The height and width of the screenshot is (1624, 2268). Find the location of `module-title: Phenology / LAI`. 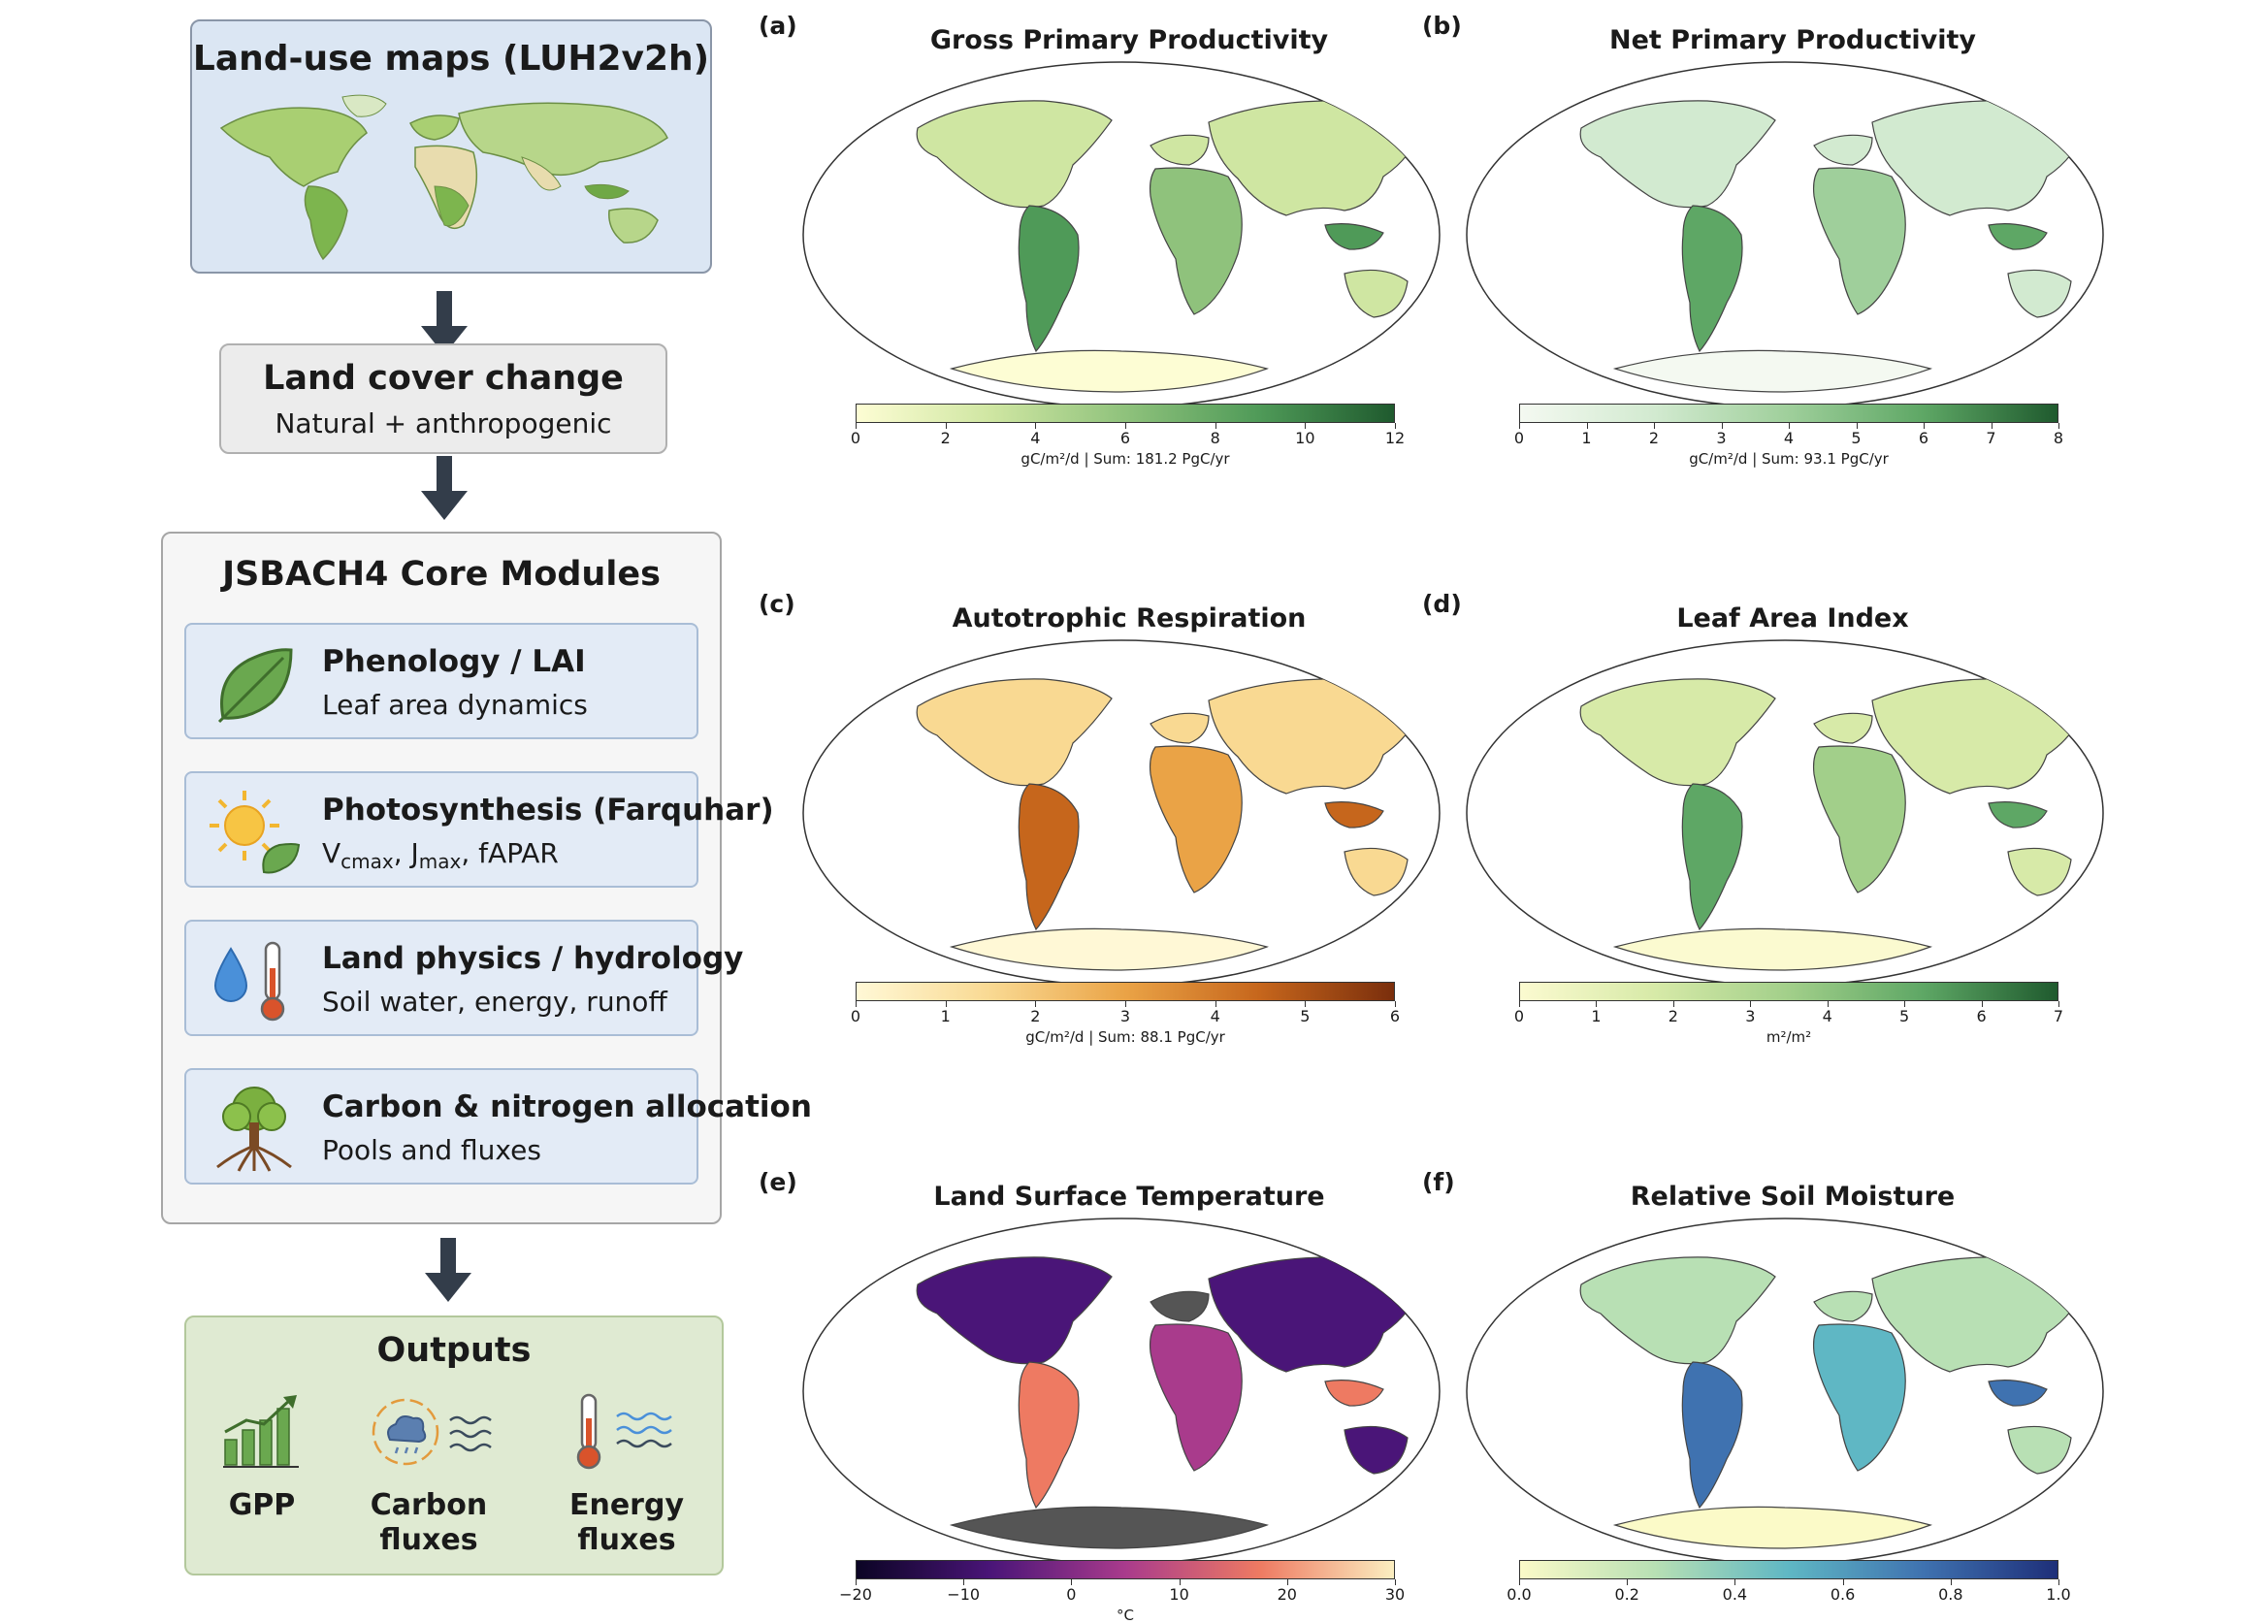

module-title: Phenology / LAI is located at coordinates (454, 661).